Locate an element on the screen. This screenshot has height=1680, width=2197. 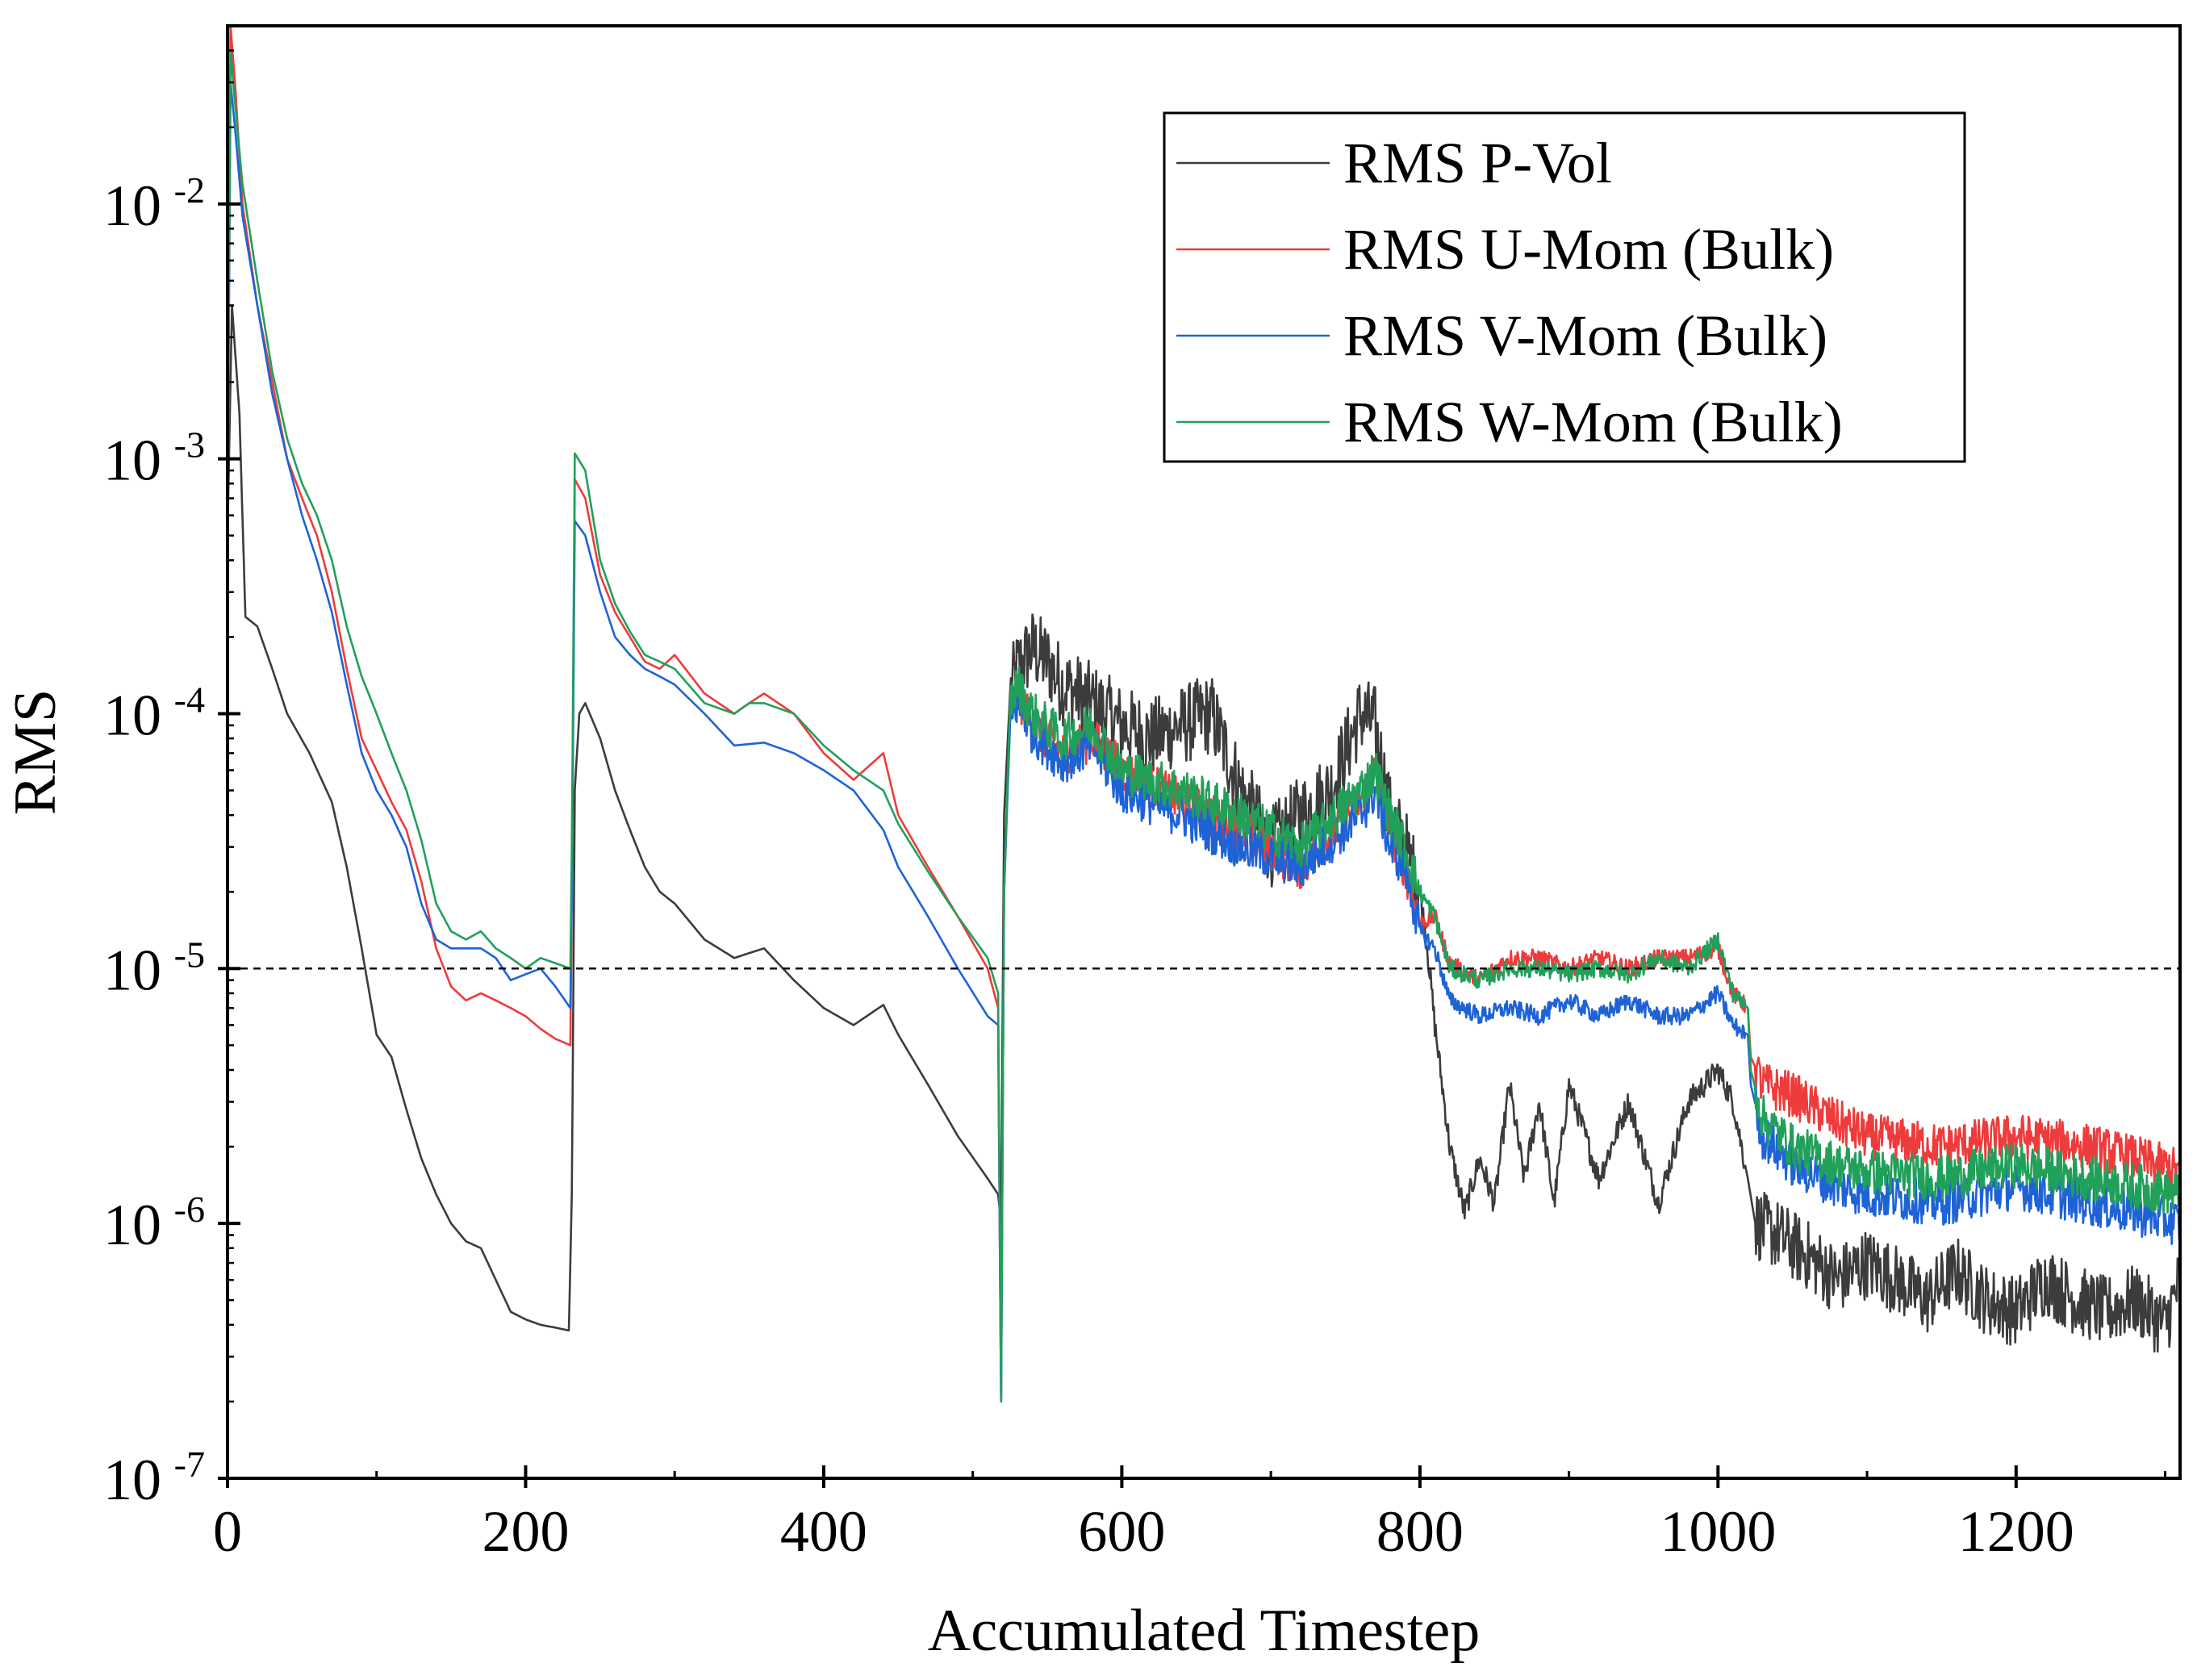
y-axis: 10 -7 10 -6 10 -5 10 -4 10 -3 10 -2 is located at coordinates (171, 781).